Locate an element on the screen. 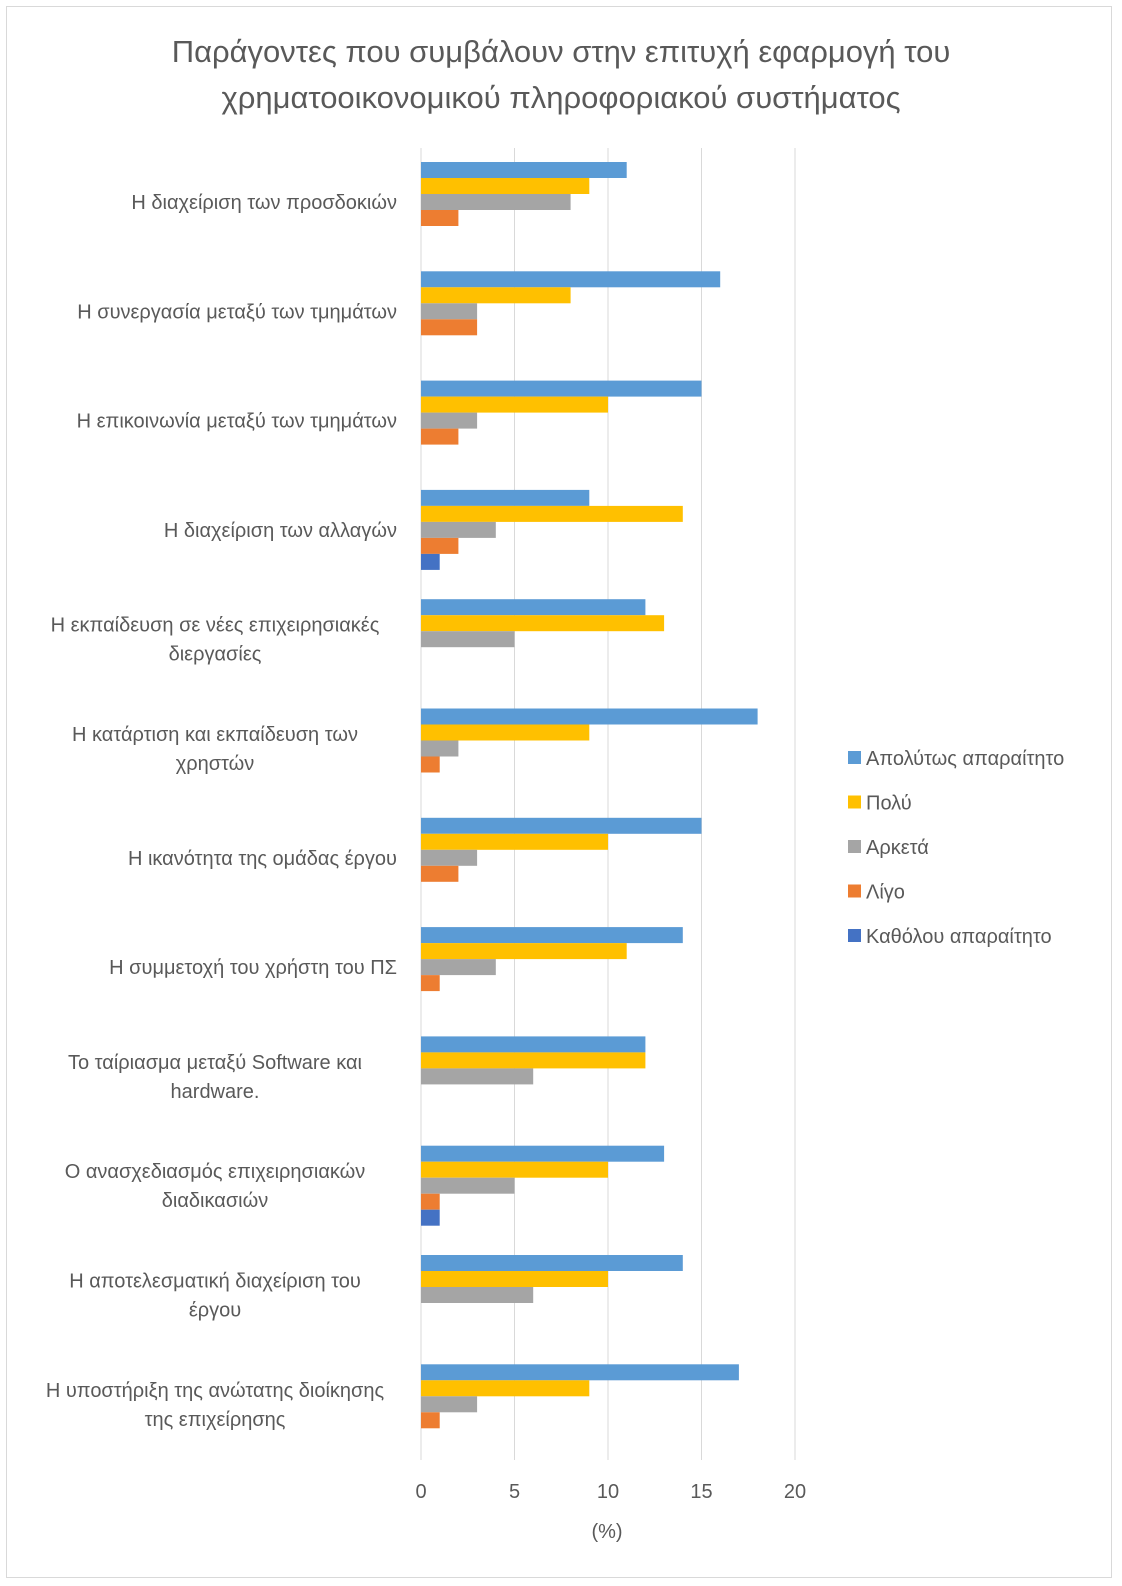 Image resolution: width=1122 pixels, height=1586 pixels. legend-label: Απολύτως απαραίτητο is located at coordinates (965, 759).